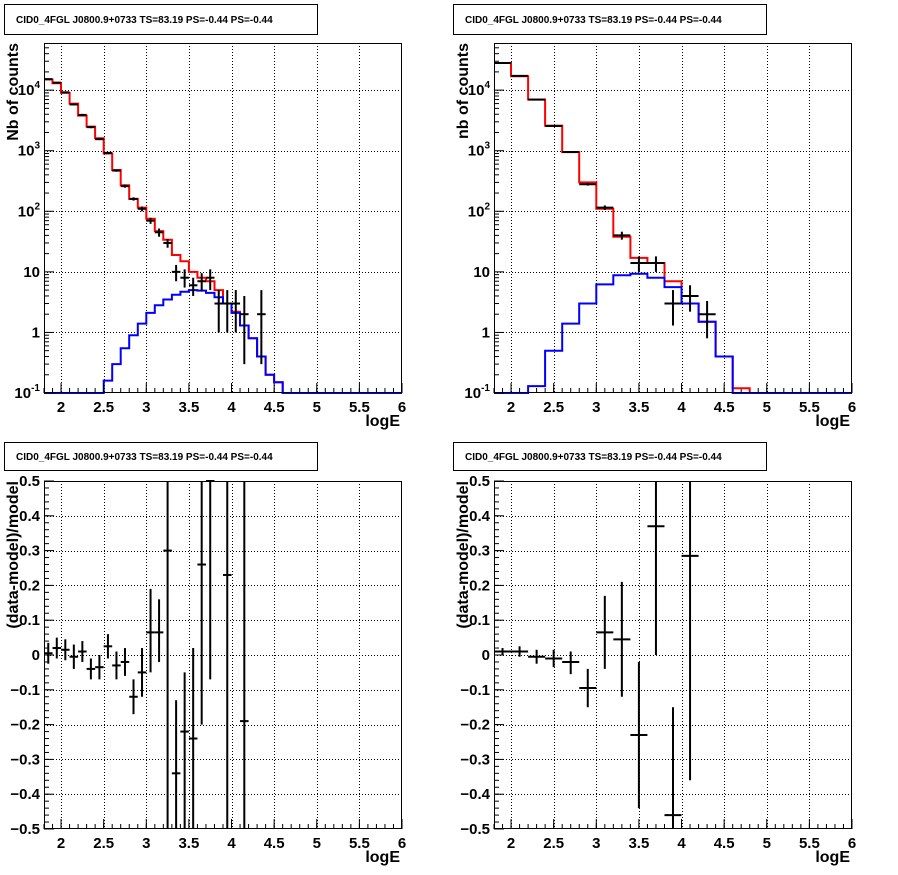 The image size is (898, 875). What do you see at coordinates (479, 620) in the screenshot?
I see `y-tick-label: 0.1` at bounding box center [479, 620].